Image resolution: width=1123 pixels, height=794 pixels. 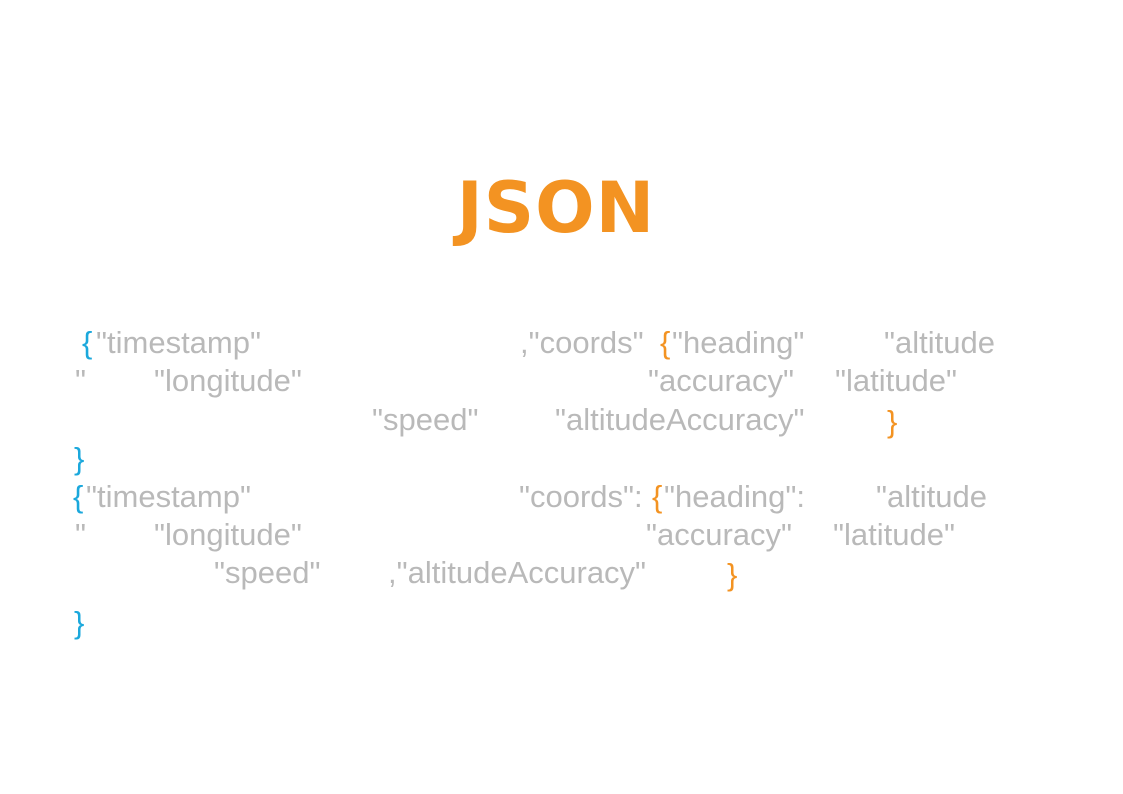 I want to click on page-title: JSON, so click(x=556, y=208).